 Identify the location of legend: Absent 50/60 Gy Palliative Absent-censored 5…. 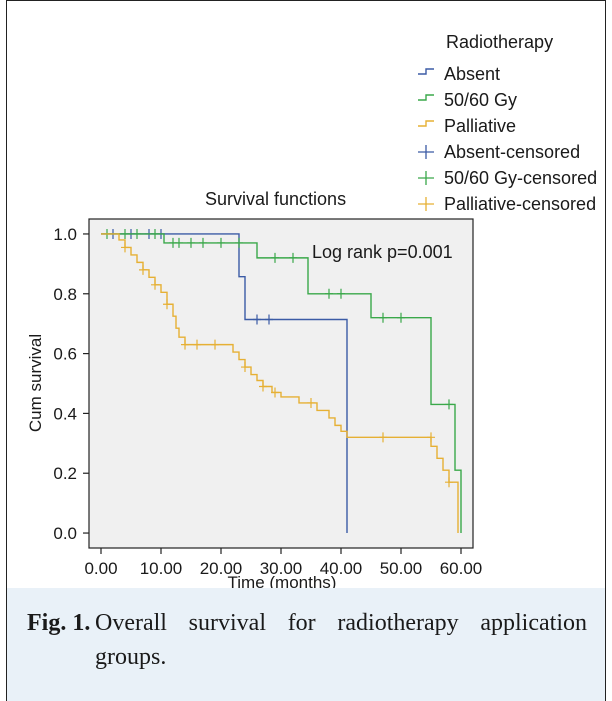
(507, 139).